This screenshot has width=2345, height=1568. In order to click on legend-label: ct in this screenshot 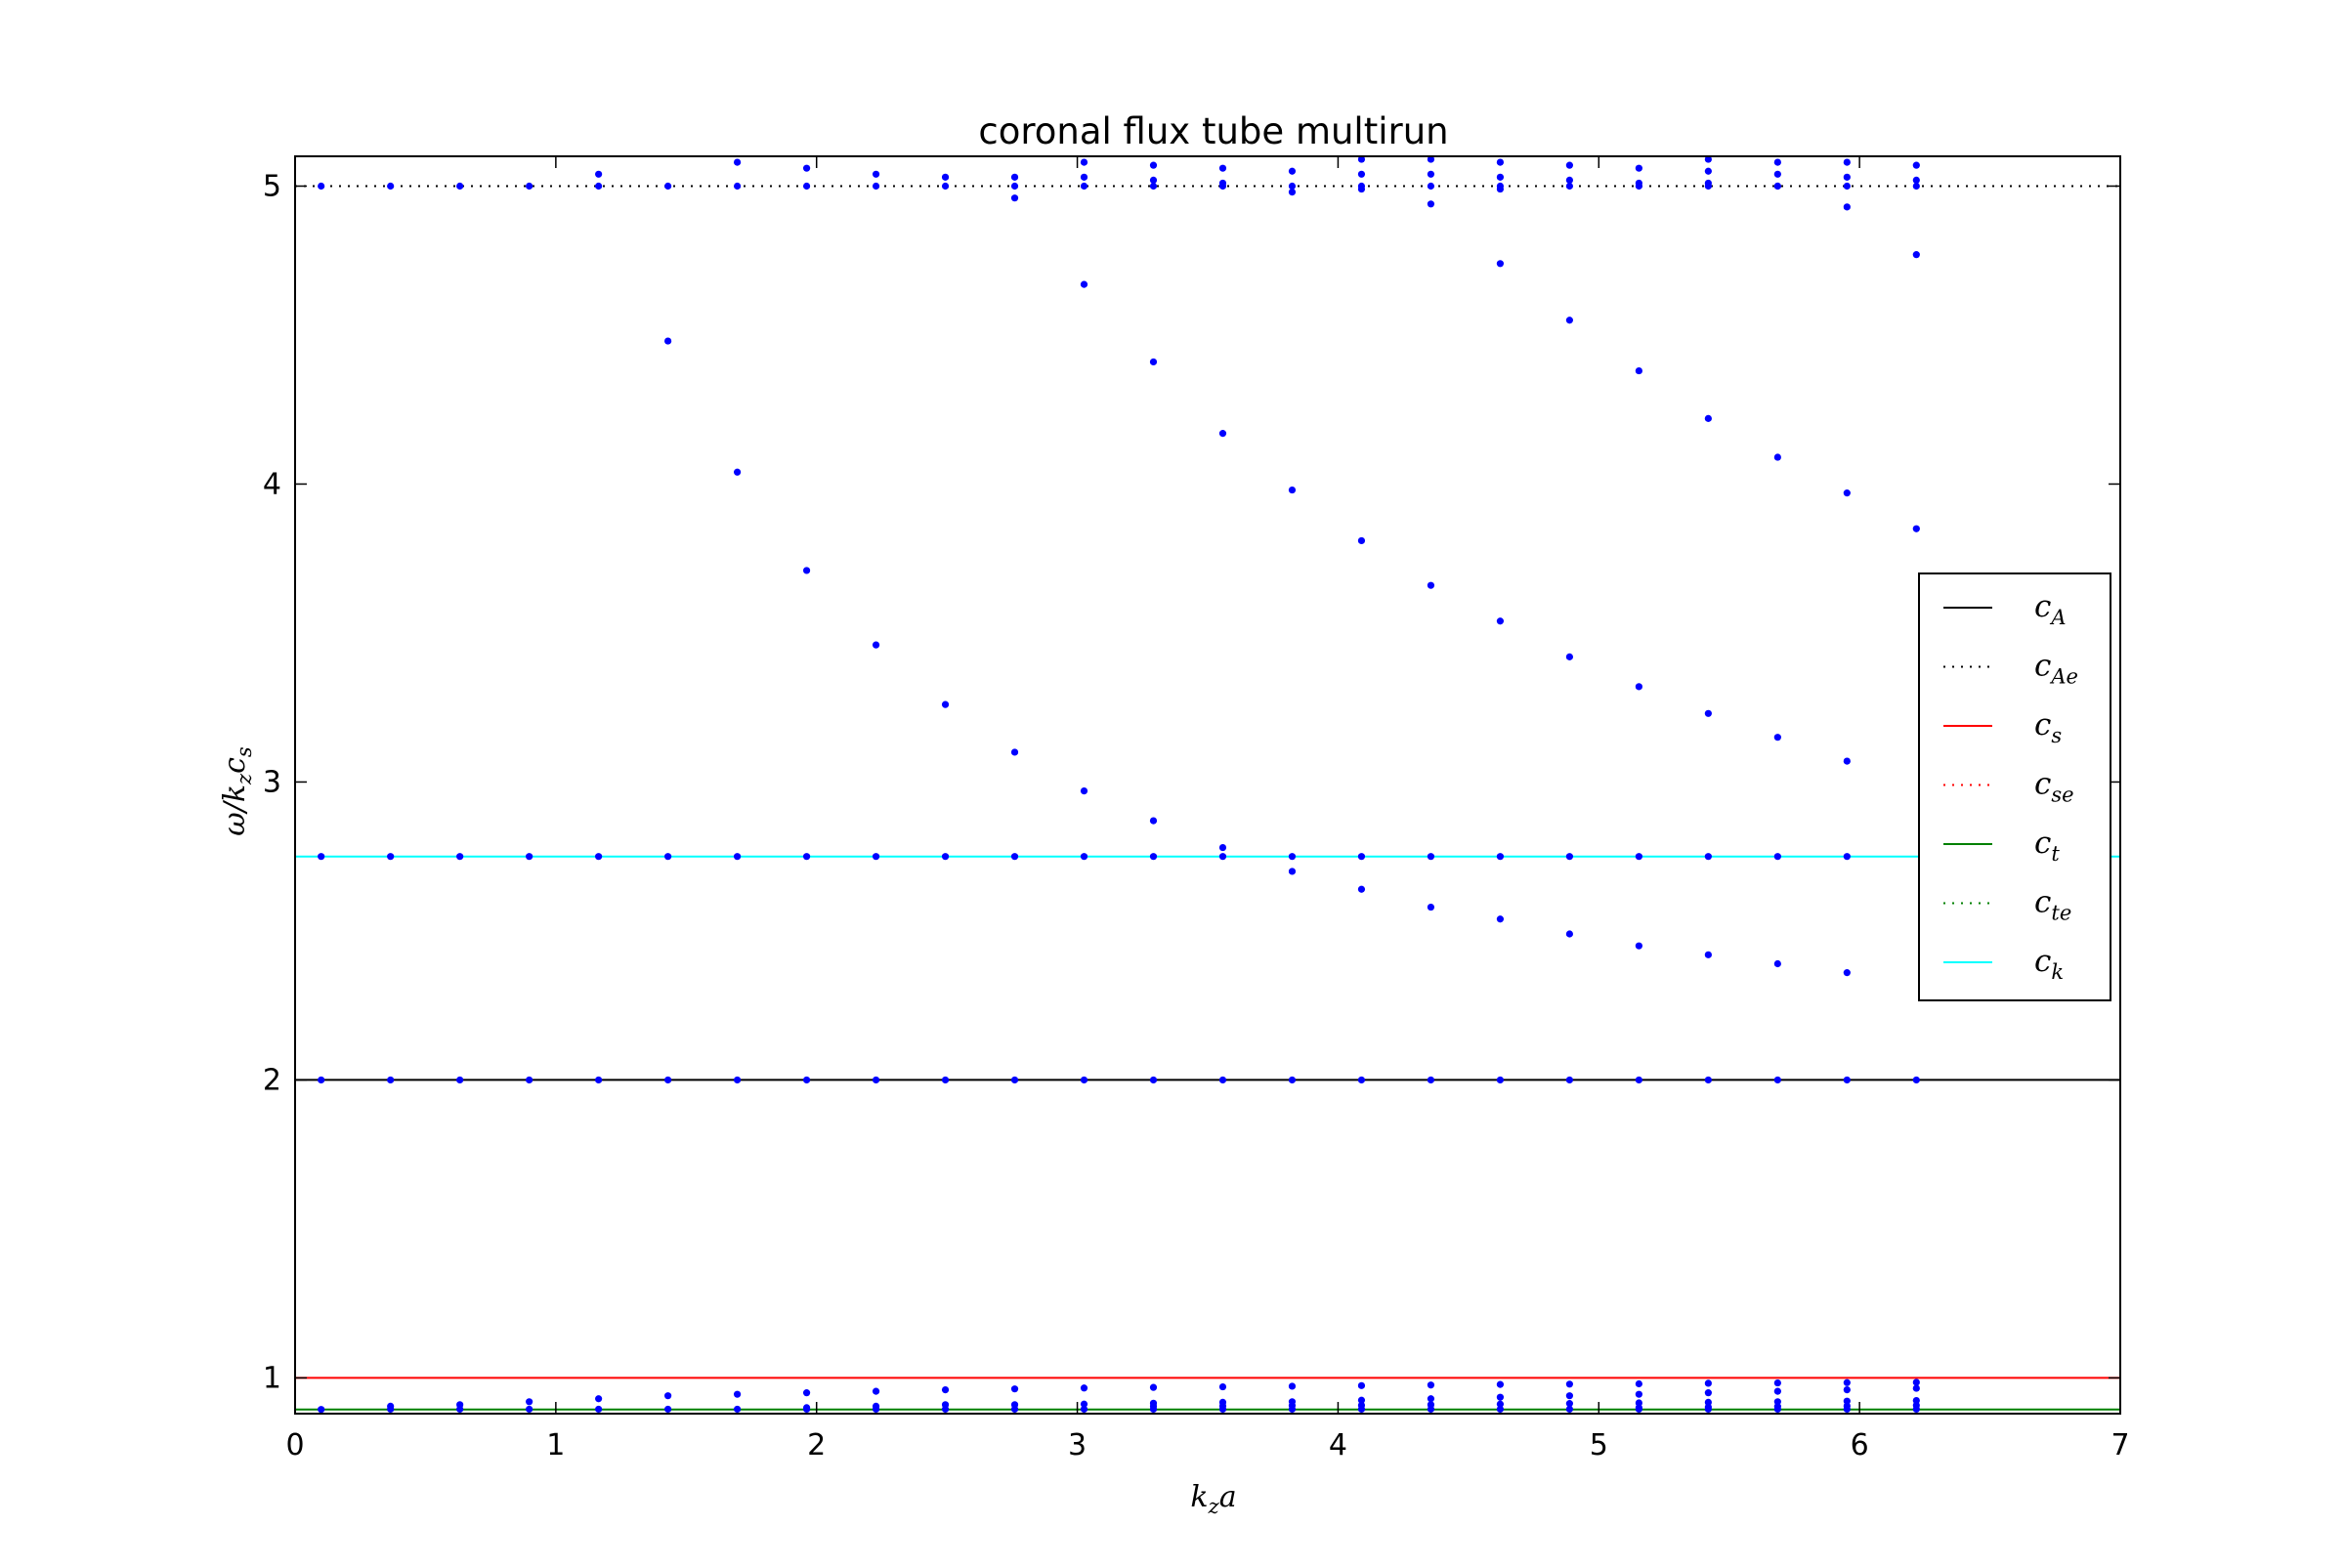, I will do `click(2047, 846)`.